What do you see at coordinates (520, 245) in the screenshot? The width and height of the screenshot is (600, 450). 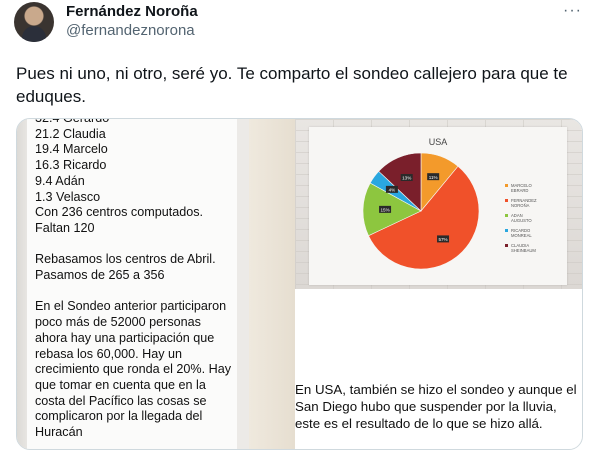 I see `legend-label-4-0: CLAUDIA` at bounding box center [520, 245].